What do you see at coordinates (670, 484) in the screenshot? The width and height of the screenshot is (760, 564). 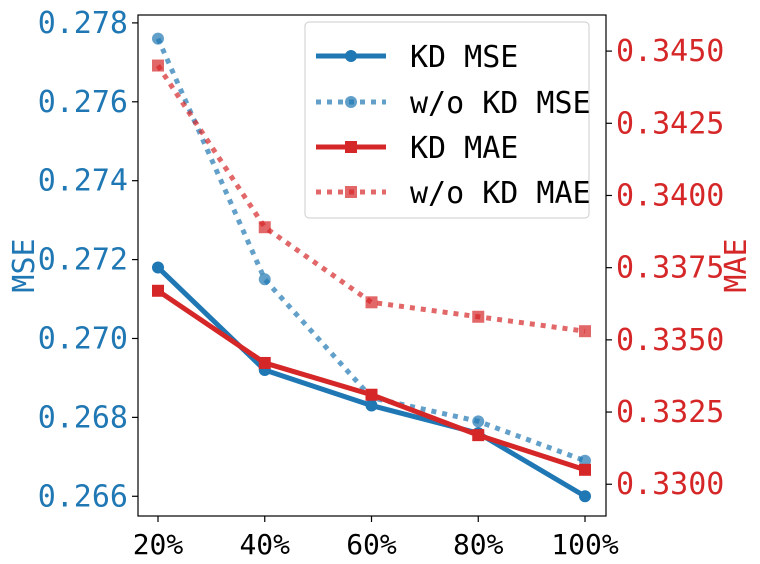 I see `right-tick-label: 0.3300` at bounding box center [670, 484].